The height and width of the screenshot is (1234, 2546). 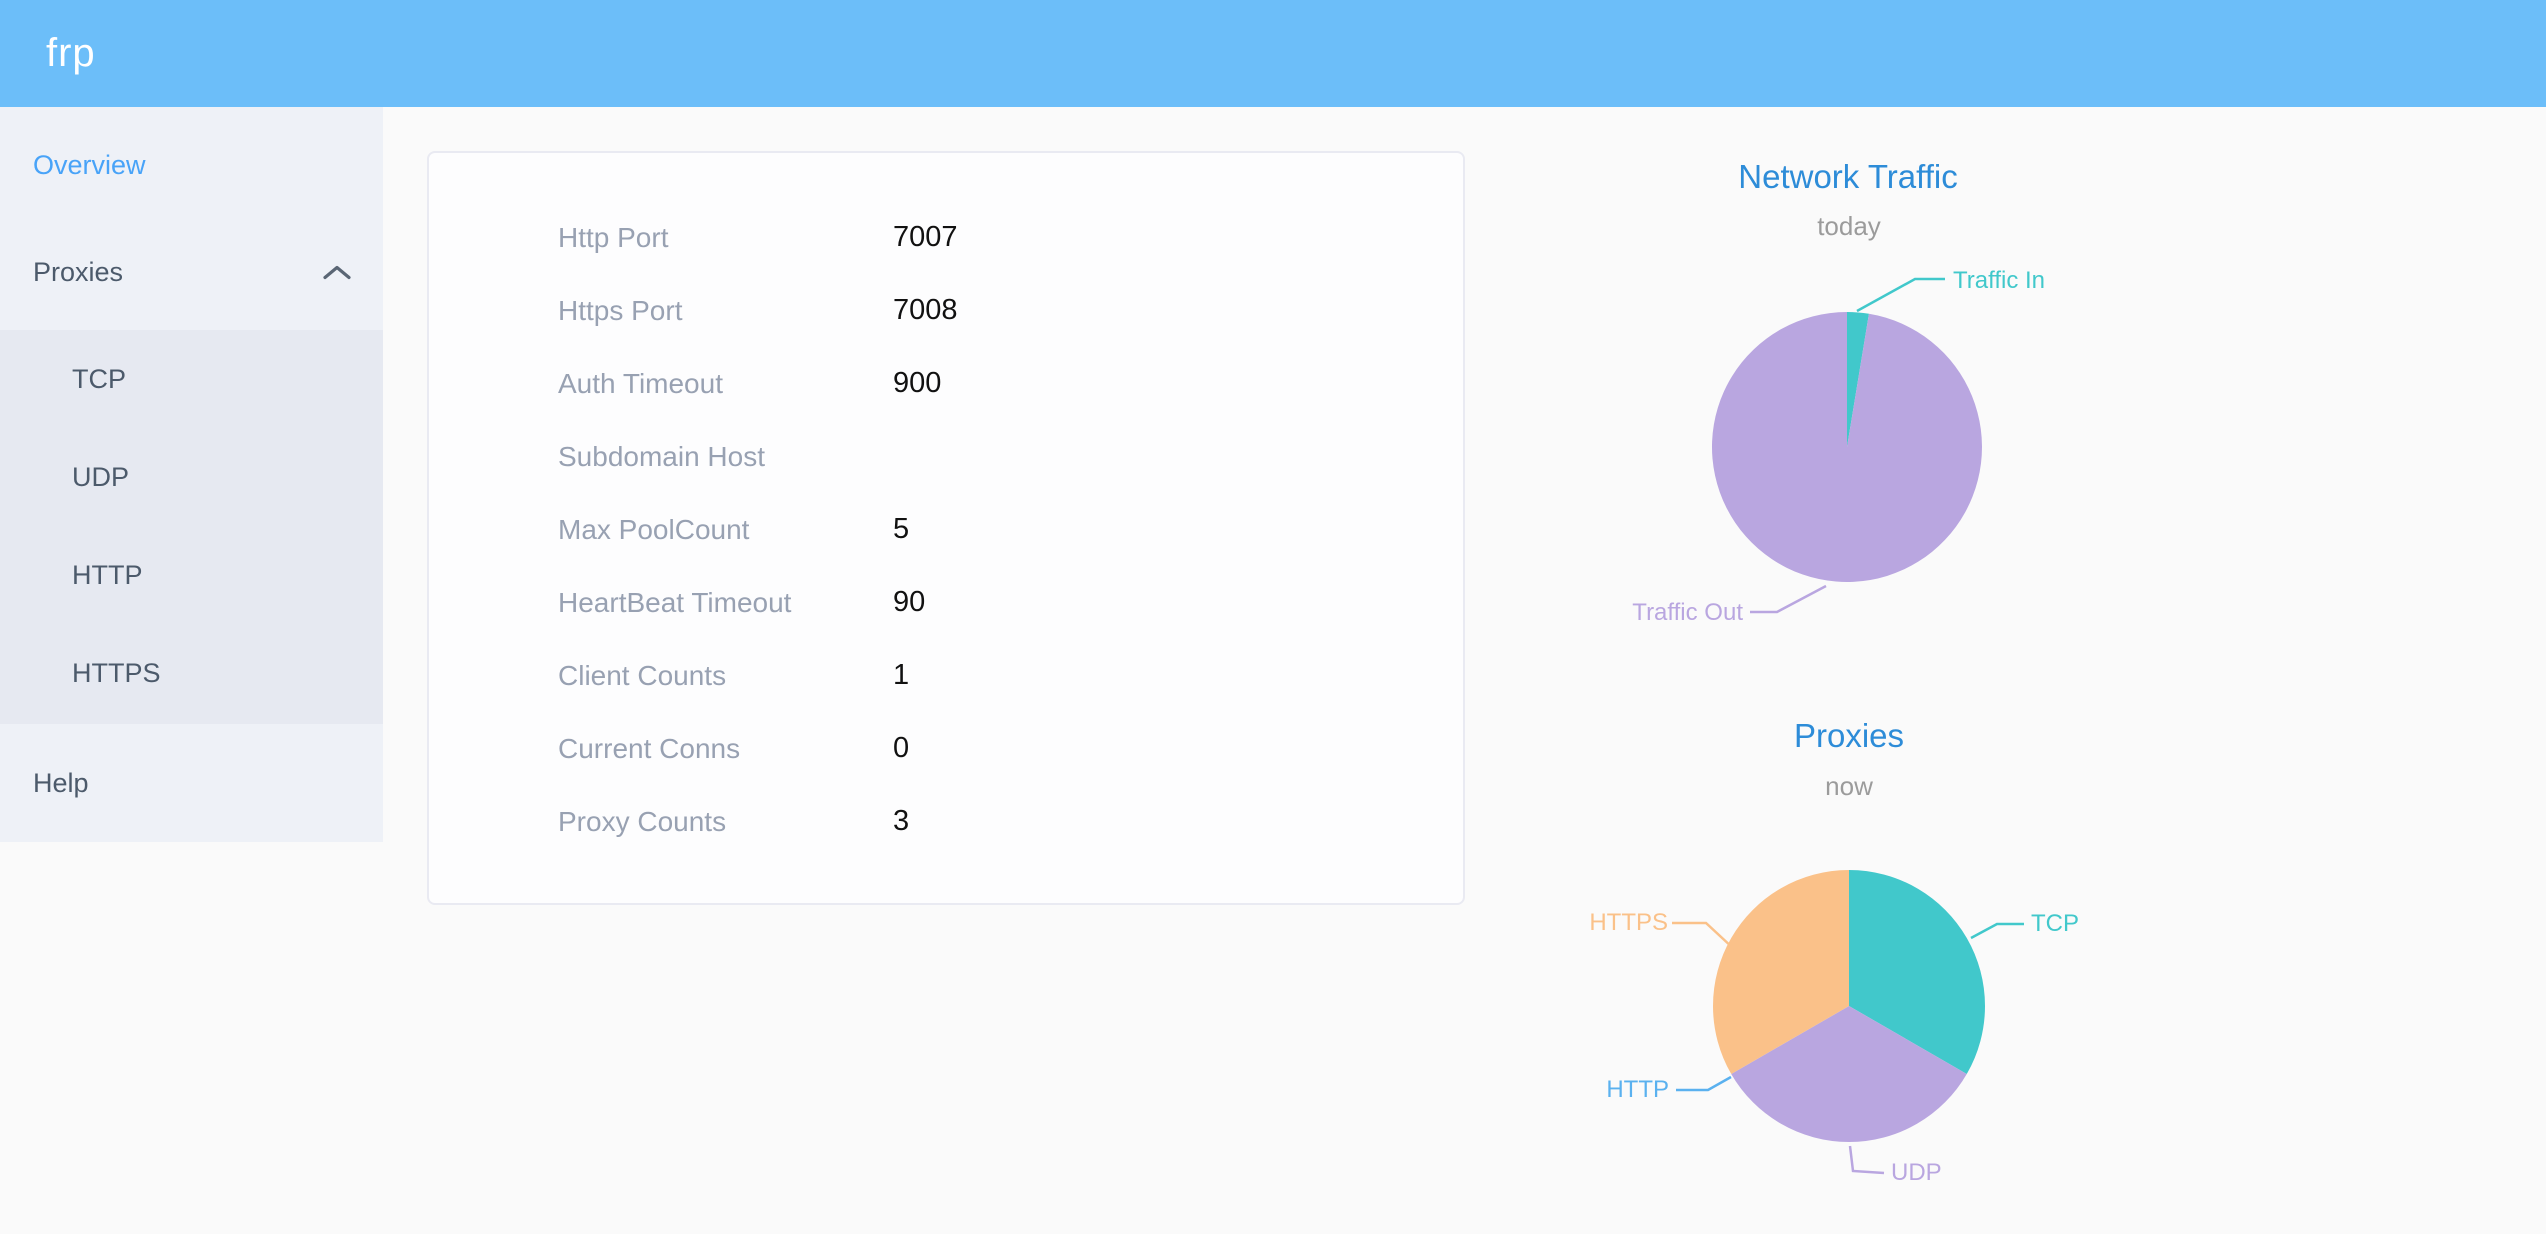 I want to click on network-traffic-chart-title: Network Traffic, so click(x=1848, y=176).